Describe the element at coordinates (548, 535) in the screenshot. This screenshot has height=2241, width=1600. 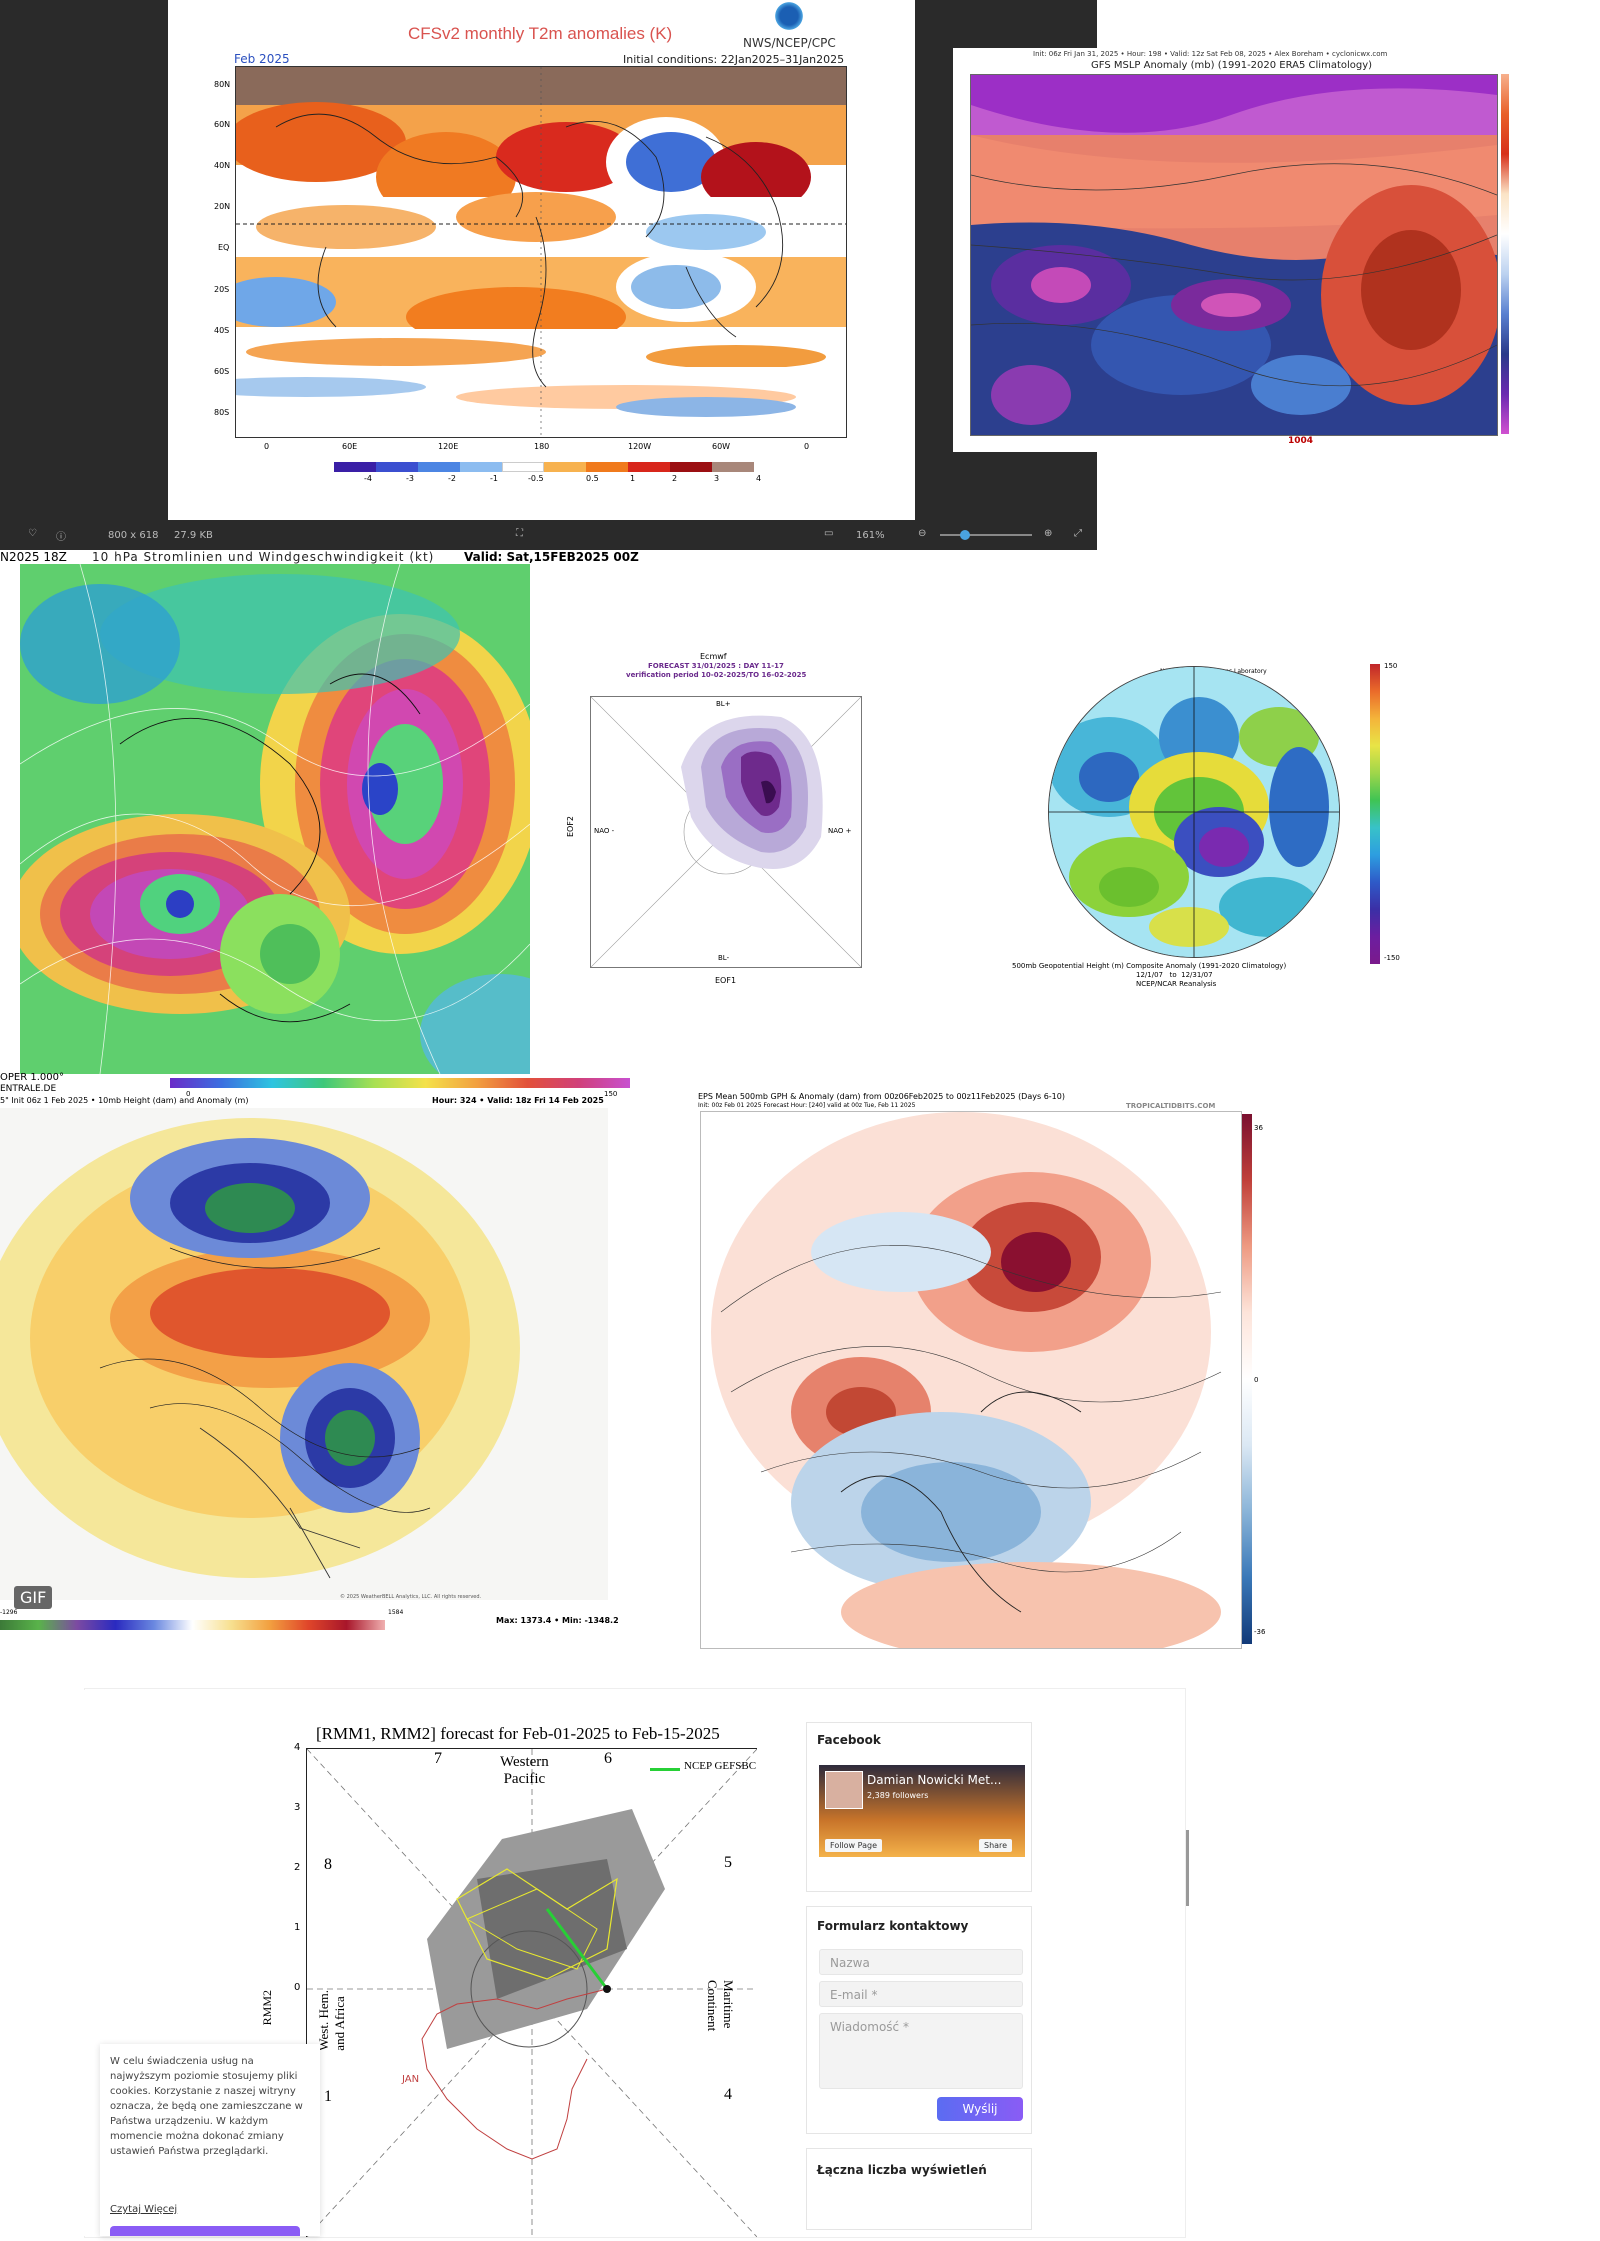
I see `viewer-toolbar: ♡ ⓘ 800 x 618 27.9 KB ⛶ ▭ 161% ⊖ ⊕ ⤢` at that location.